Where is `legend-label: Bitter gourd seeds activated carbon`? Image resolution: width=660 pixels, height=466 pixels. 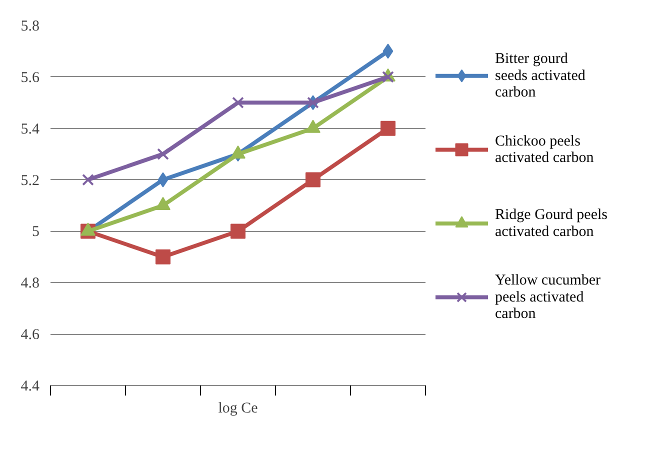 legend-label: Bitter gourd seeds activated carbon is located at coordinates (540, 76).